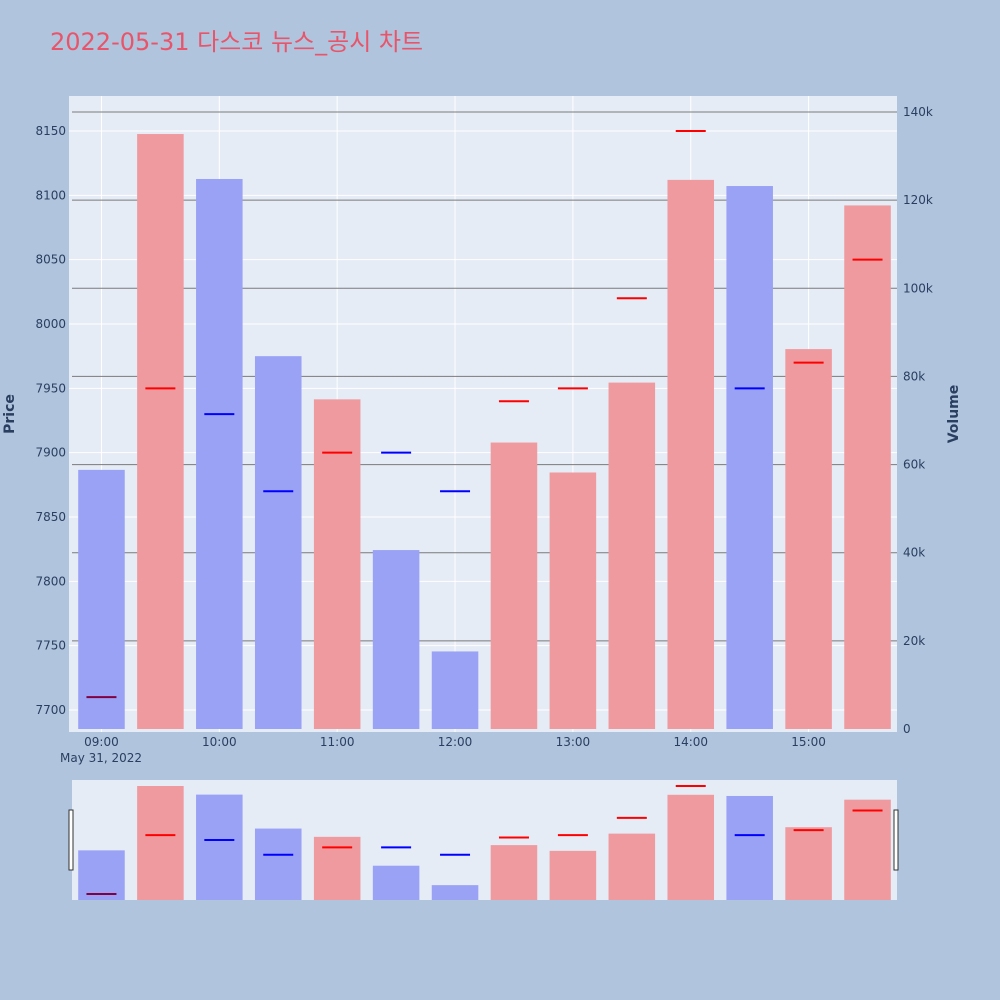 This screenshot has width=1000, height=1000. I want to click on volume-tick-label: 40k, so click(914, 553).